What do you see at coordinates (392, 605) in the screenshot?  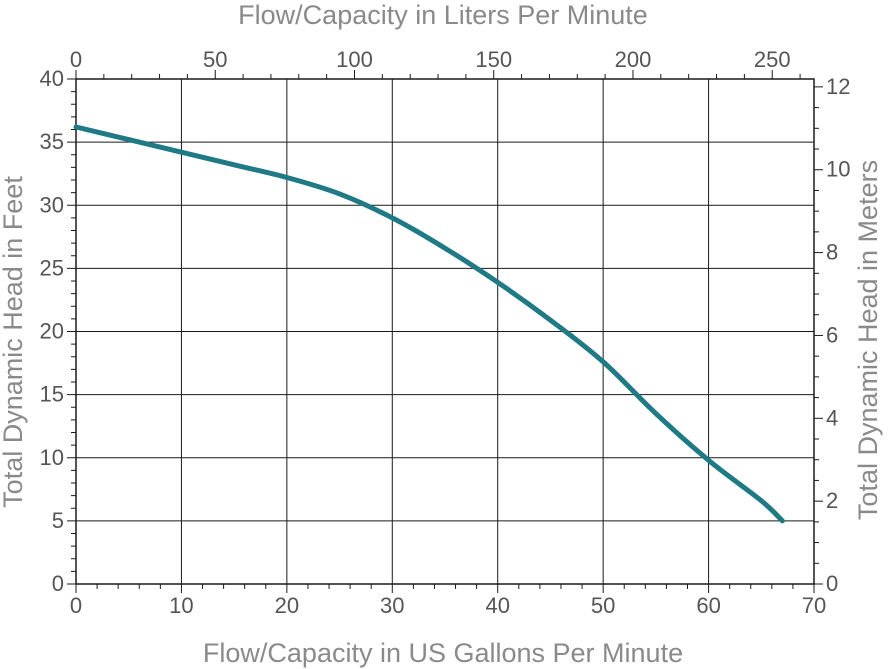 I see `x-bottom-tick-label: 30` at bounding box center [392, 605].